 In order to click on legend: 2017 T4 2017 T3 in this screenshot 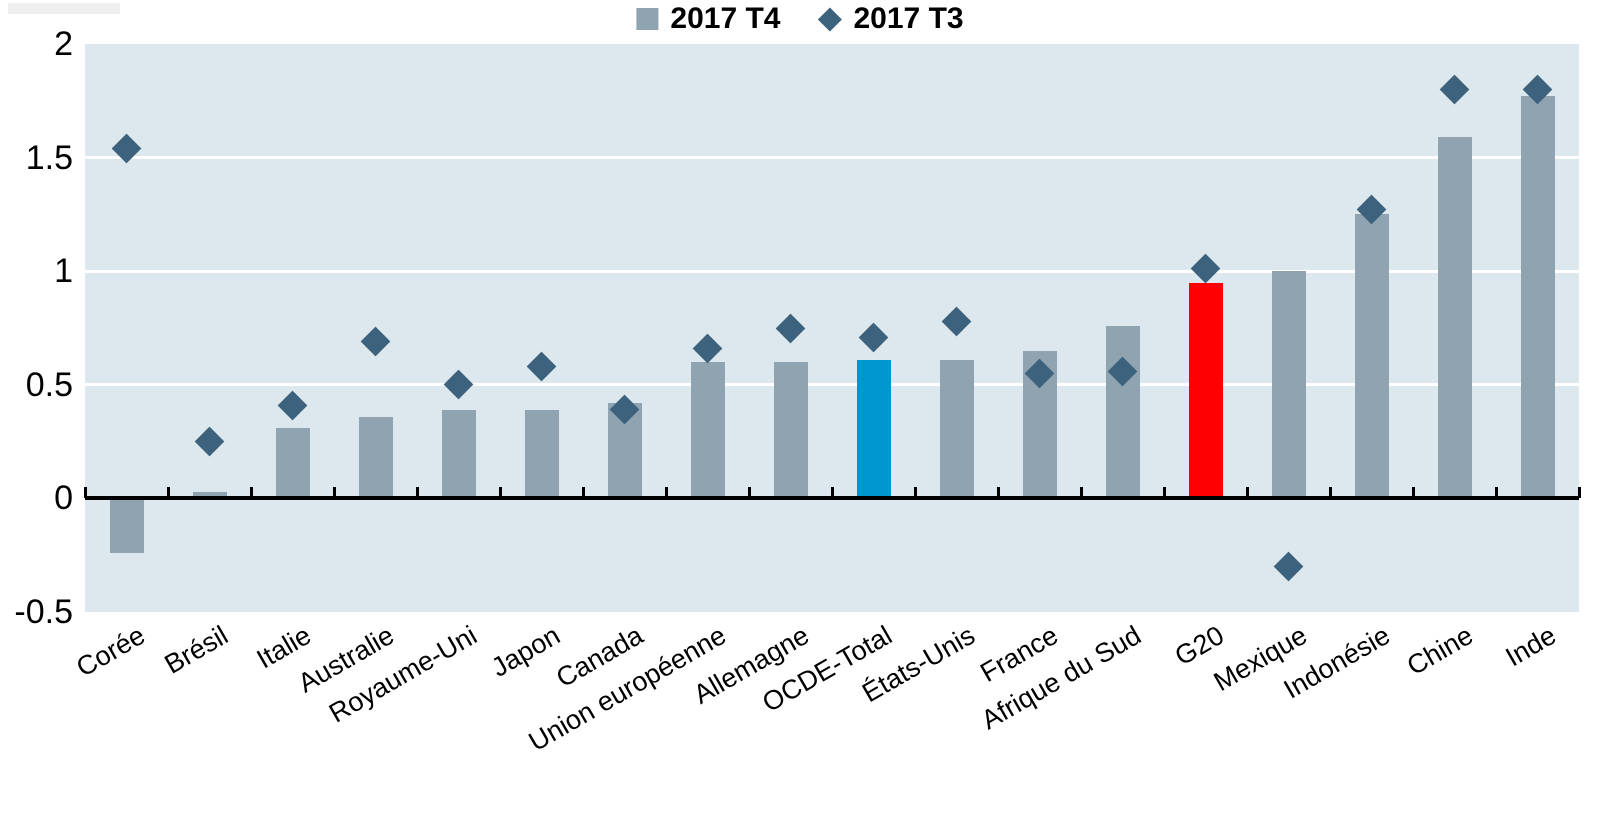, I will do `click(800, 19)`.